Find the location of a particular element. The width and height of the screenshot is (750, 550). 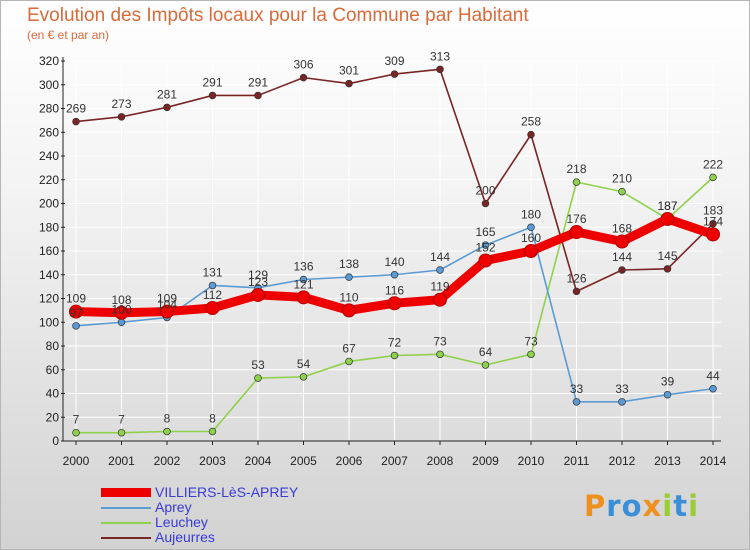

data-label: 222 is located at coordinates (713, 164).